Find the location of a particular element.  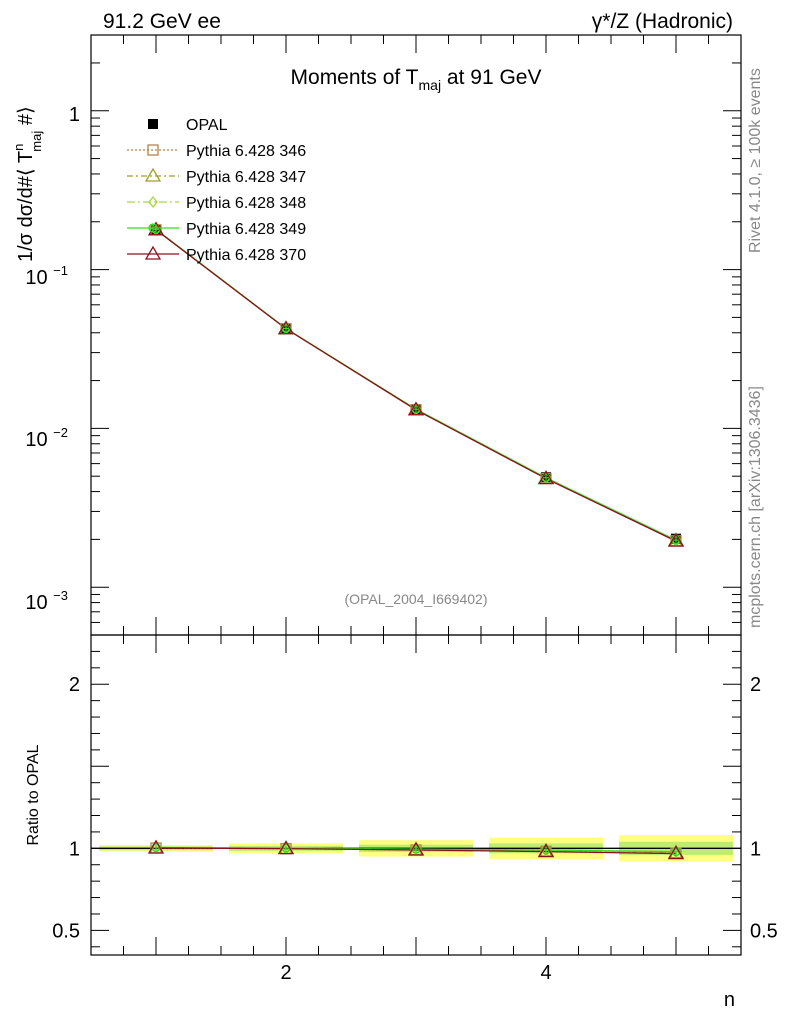

ratio-y-tick-label-2: 2 is located at coordinates (74, 685).